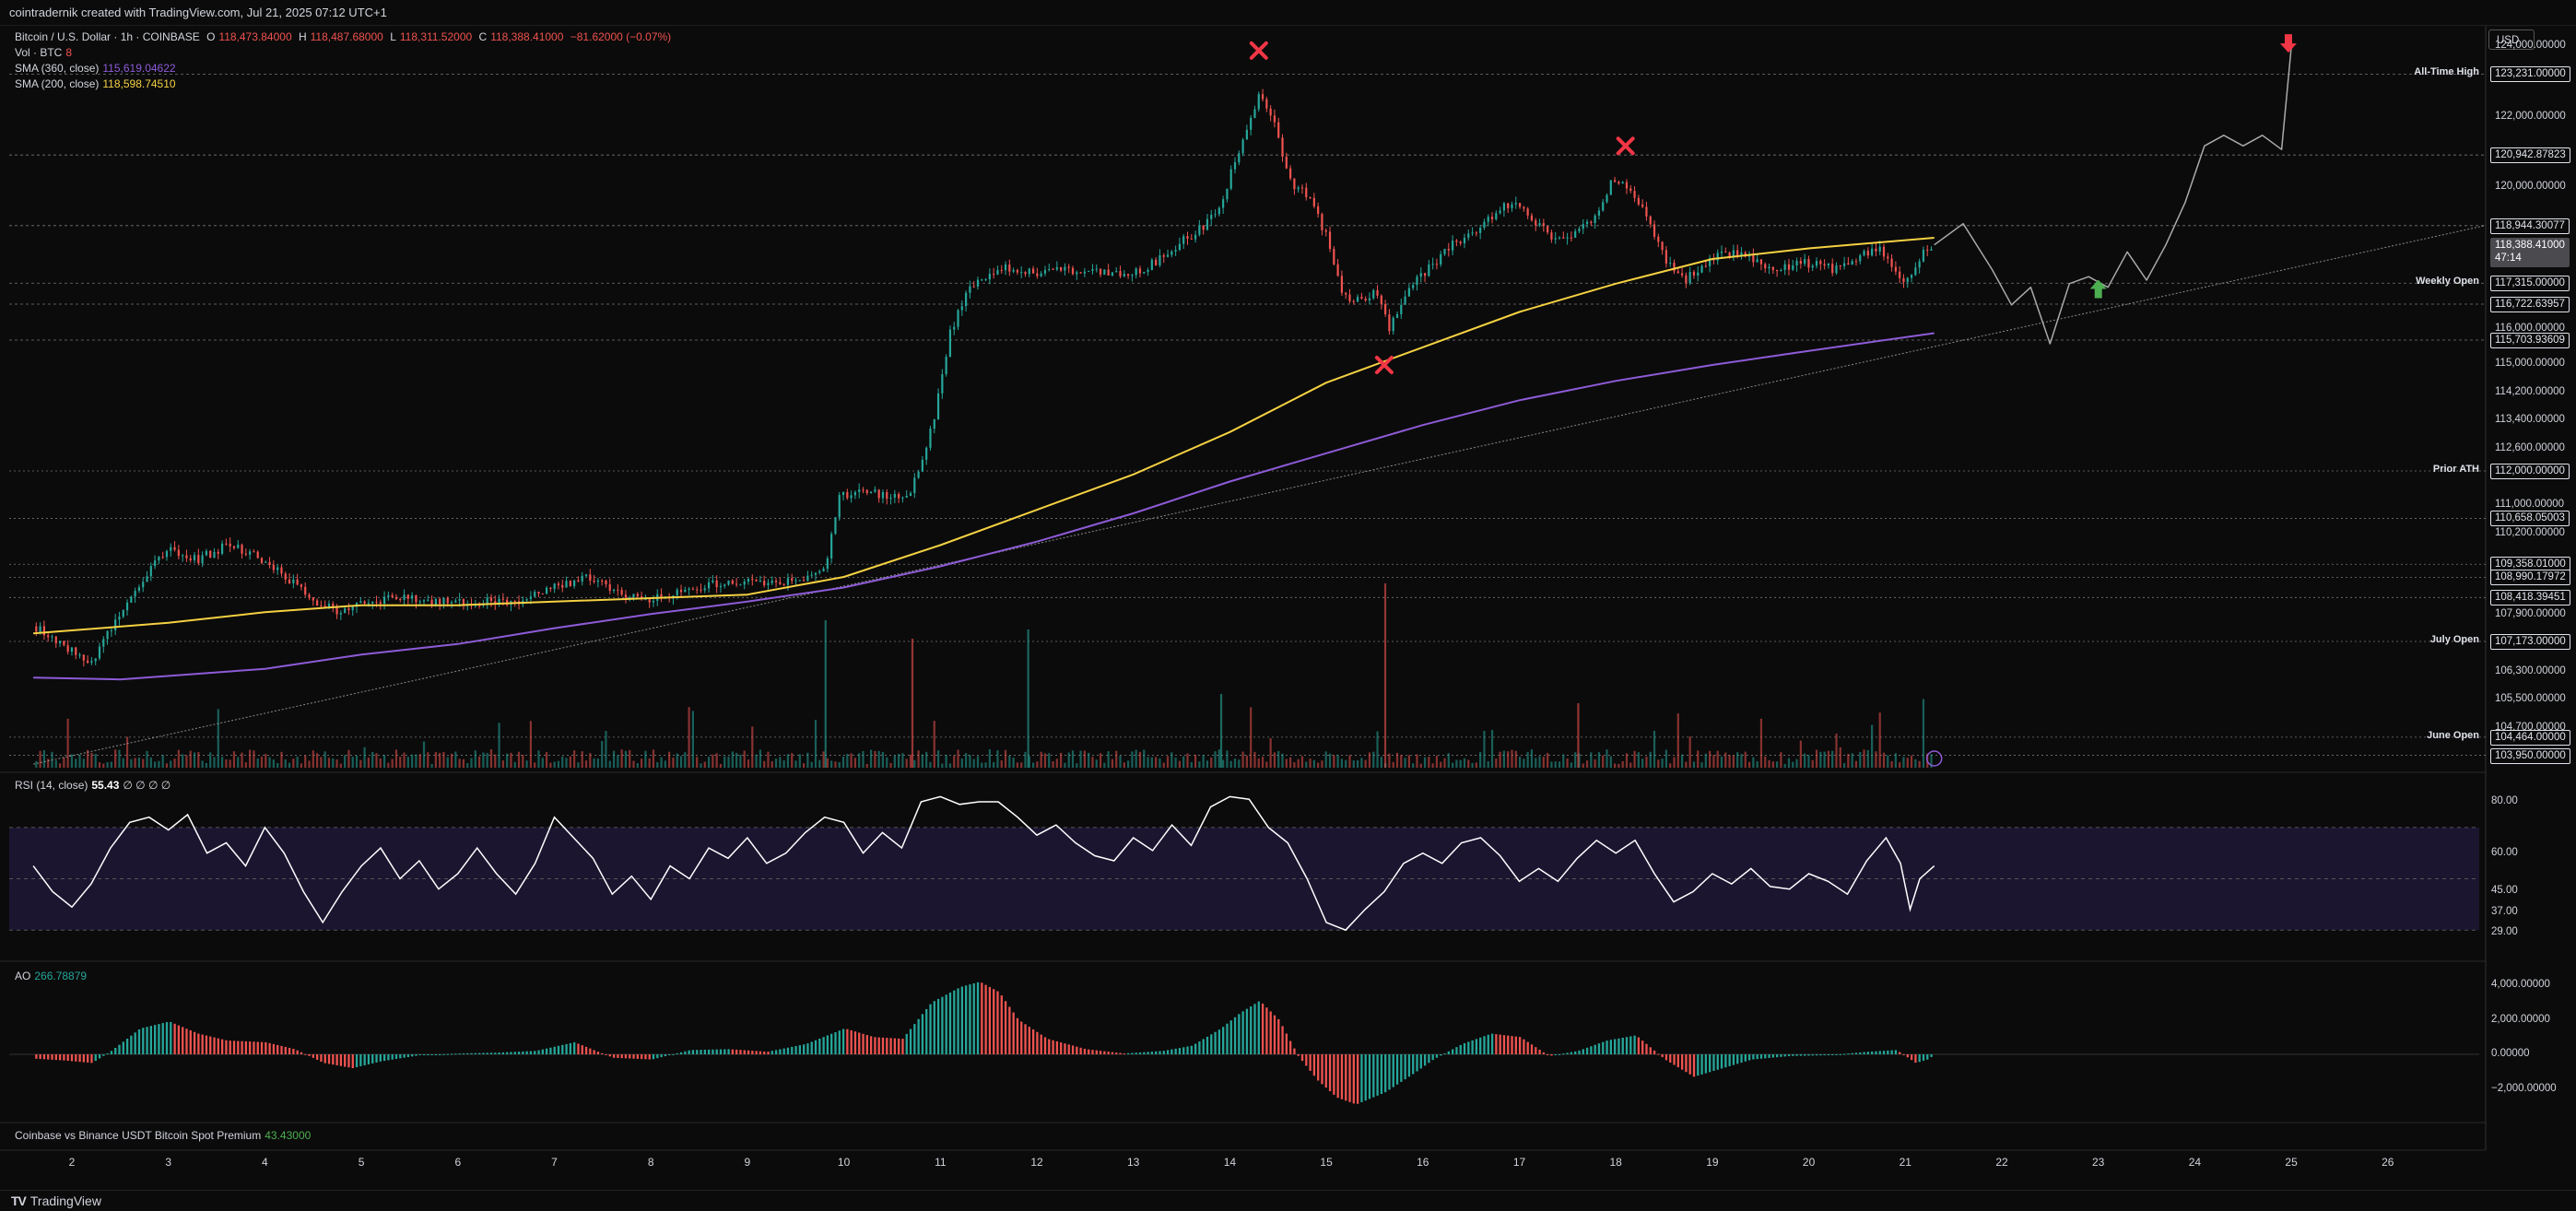 The width and height of the screenshot is (2576, 1211). What do you see at coordinates (2530, 304) in the screenshot?
I see `level-price-label: 116,722.63957` at bounding box center [2530, 304].